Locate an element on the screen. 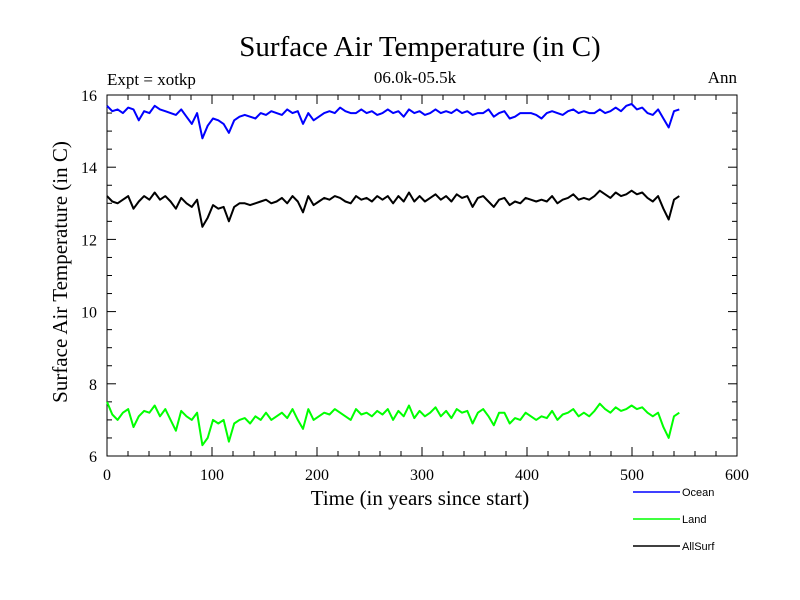 The width and height of the screenshot is (800, 600). x-tick-label: 600 is located at coordinates (737, 475).